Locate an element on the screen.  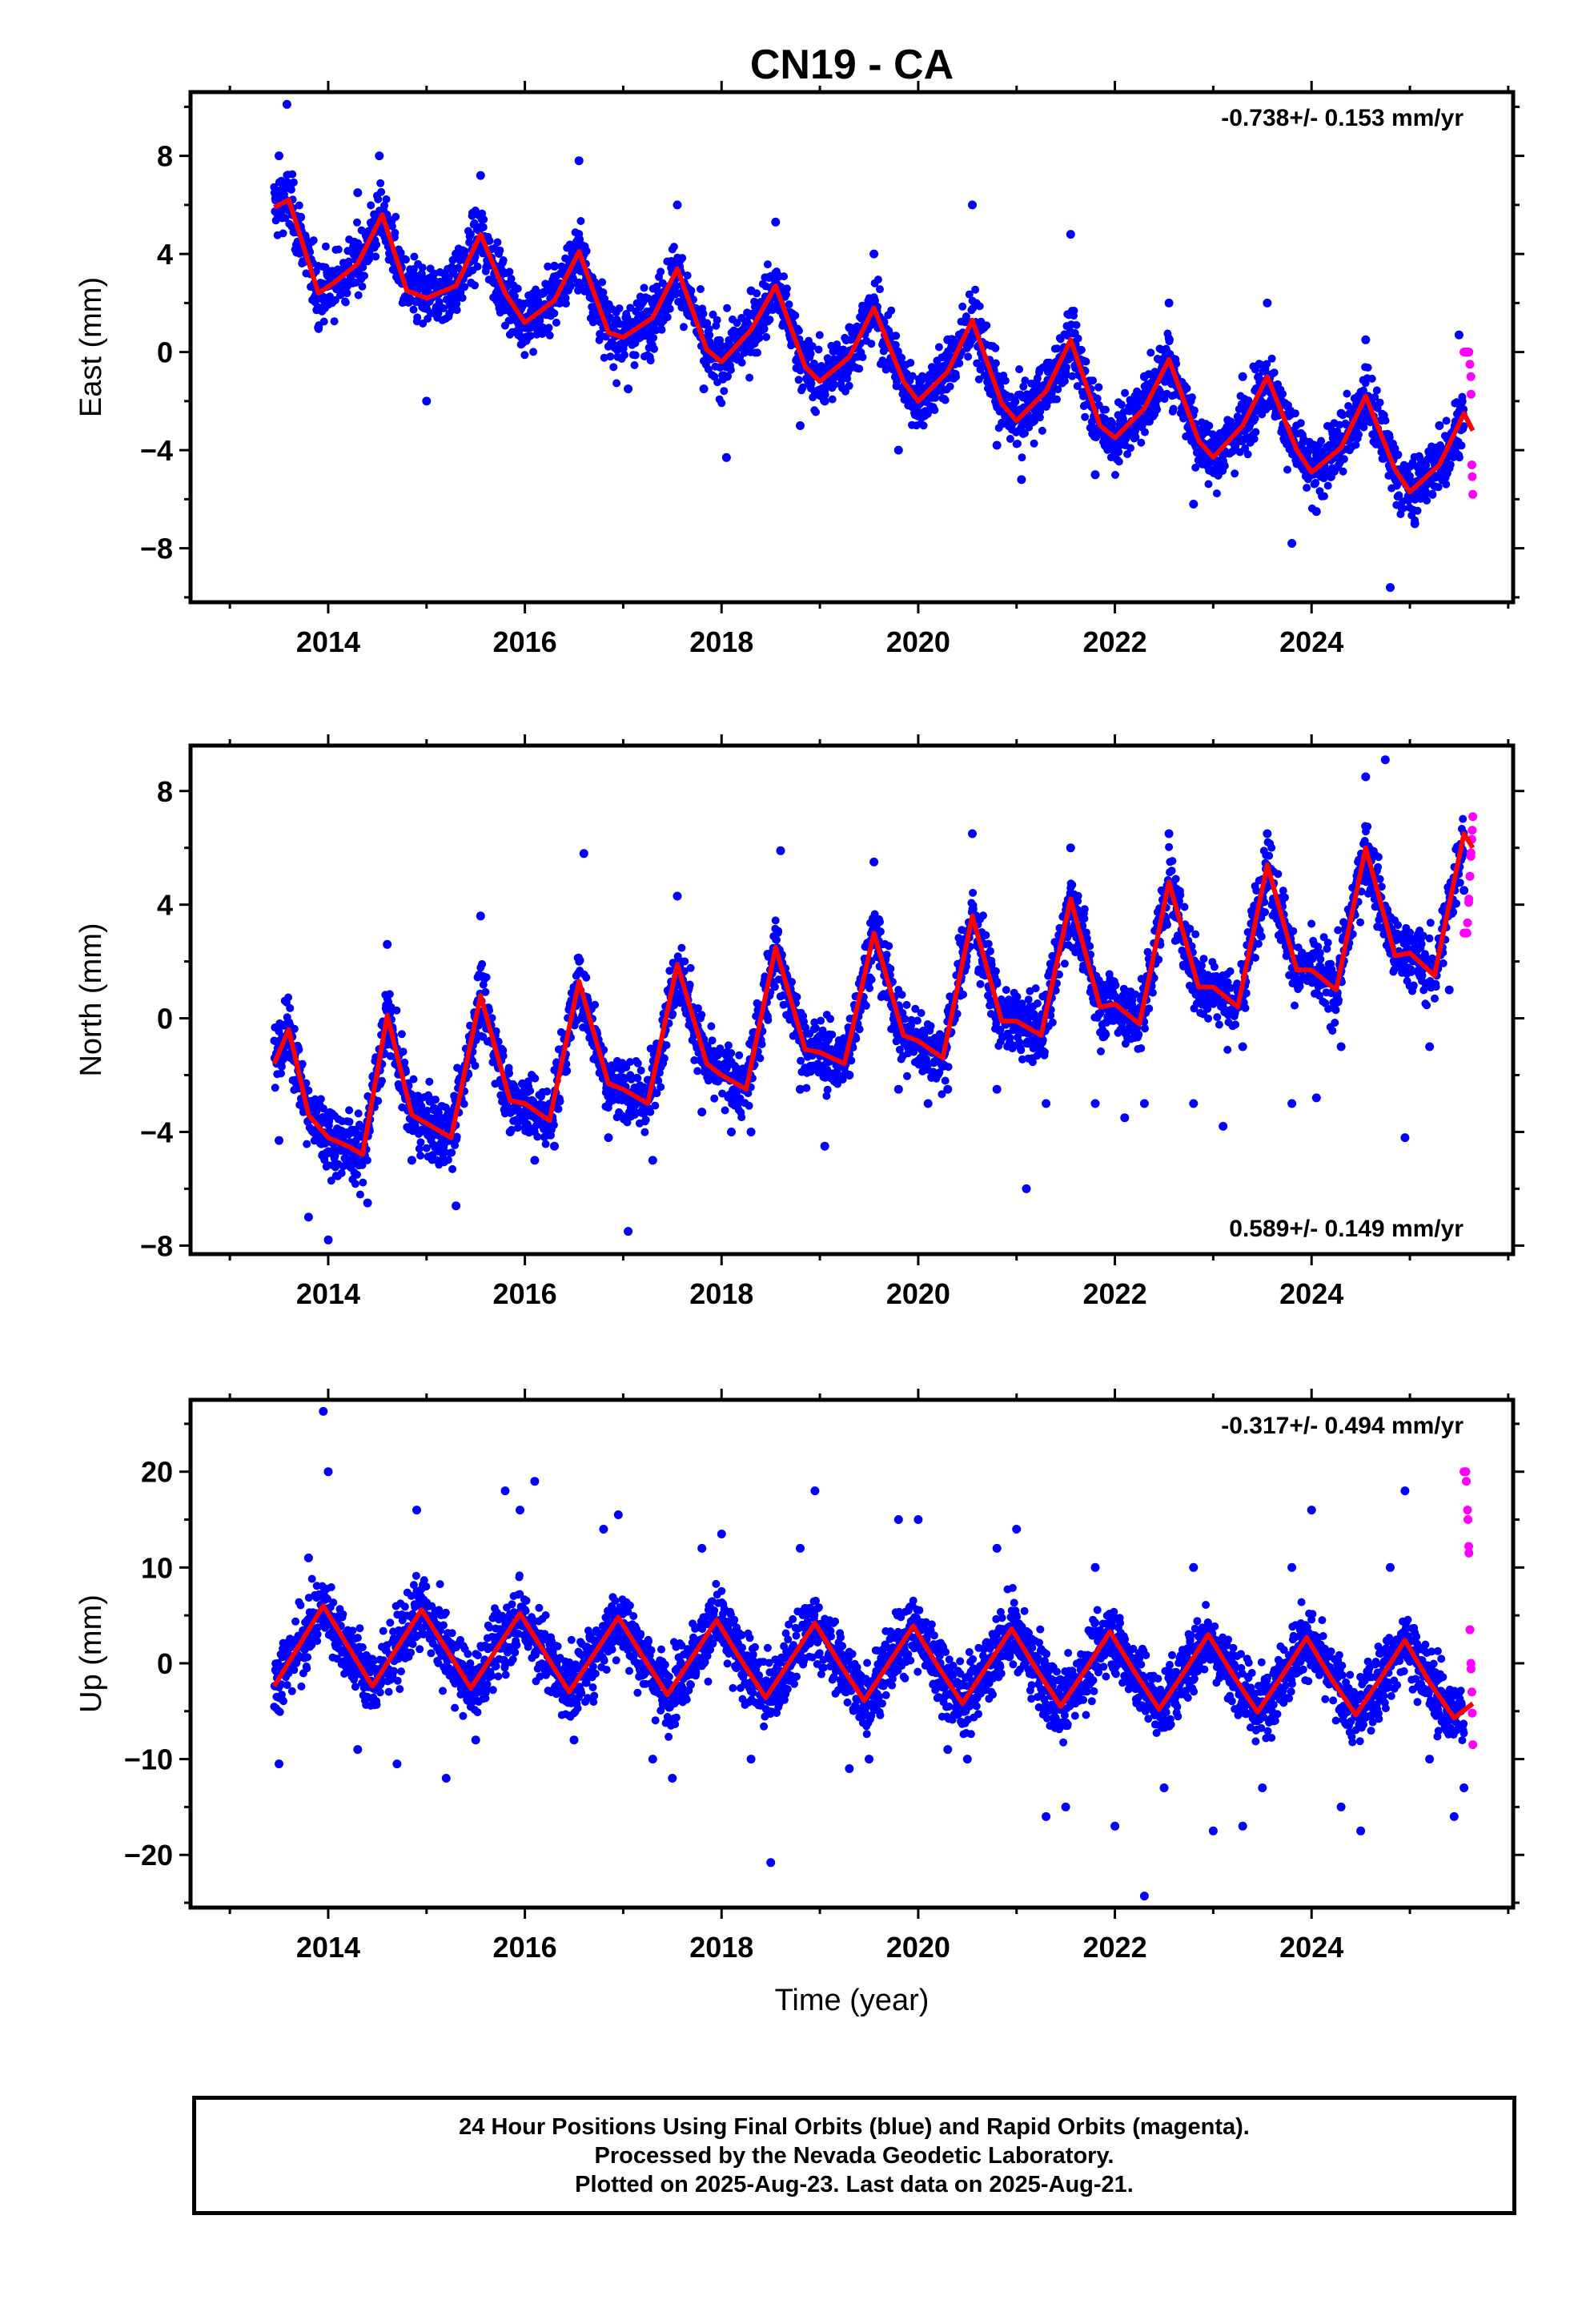
y-tick-label-east: 0 is located at coordinates (165, 352).